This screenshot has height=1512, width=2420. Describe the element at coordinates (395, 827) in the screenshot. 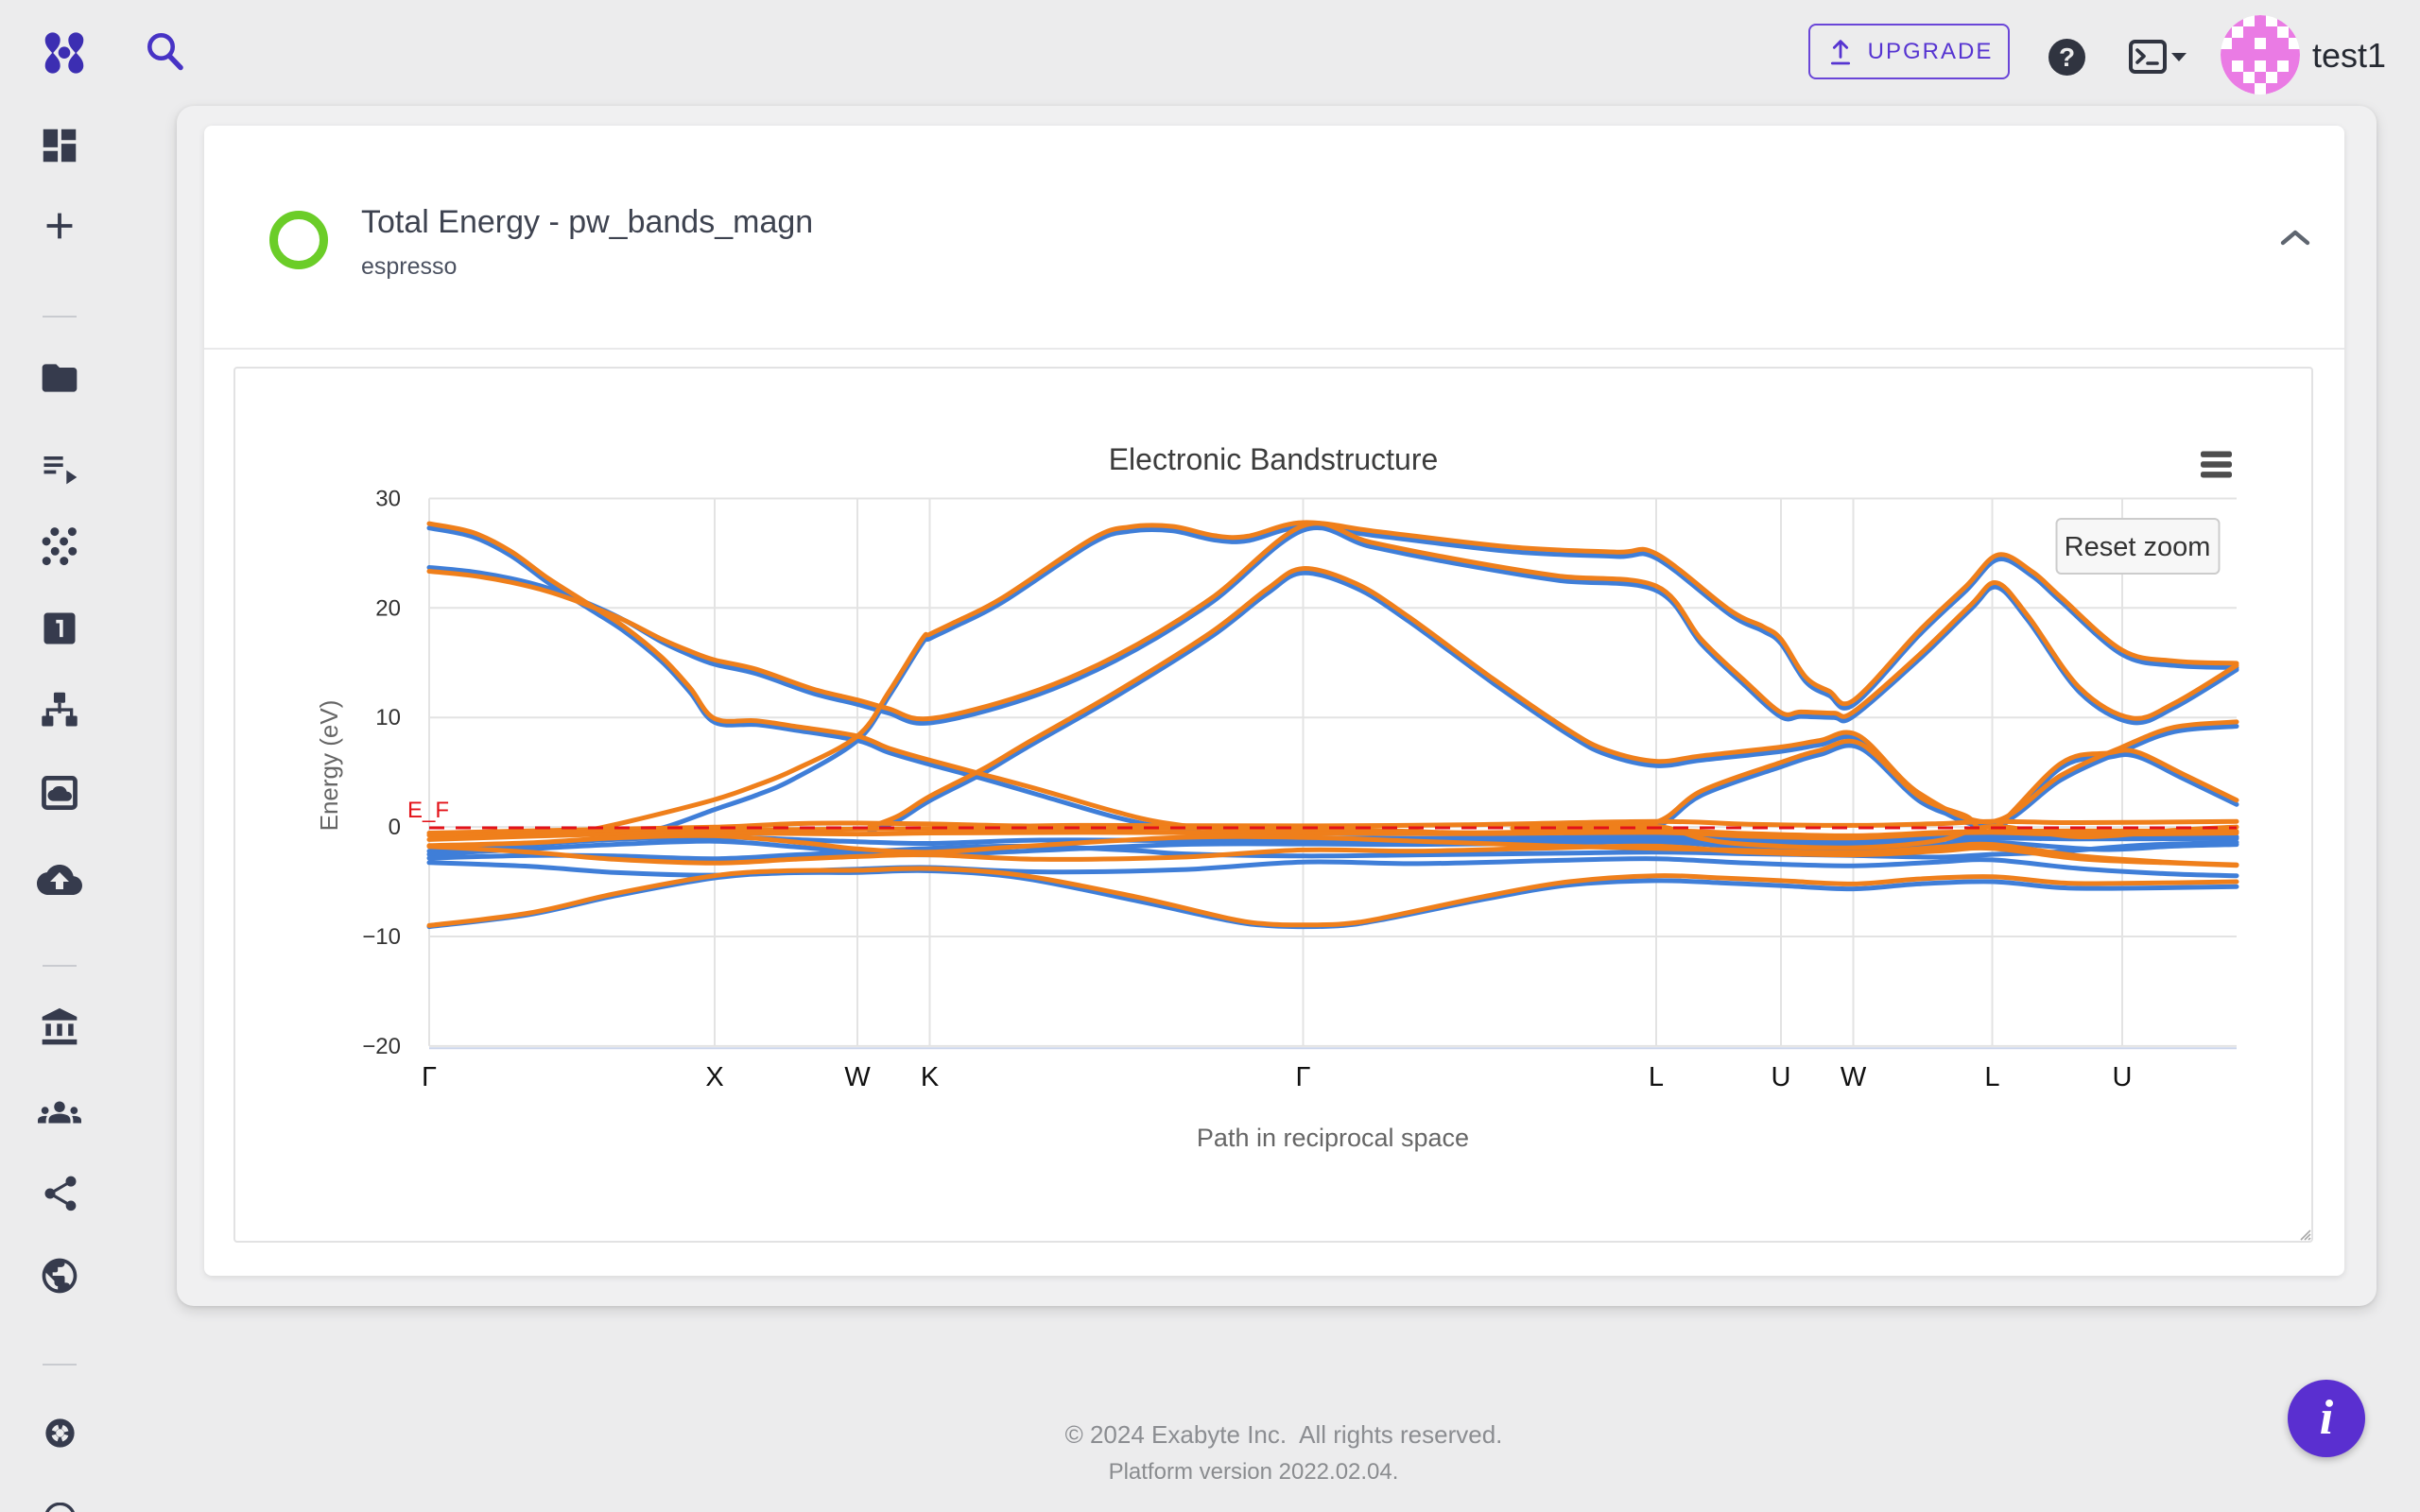

I see `svg-text: 0` at that location.